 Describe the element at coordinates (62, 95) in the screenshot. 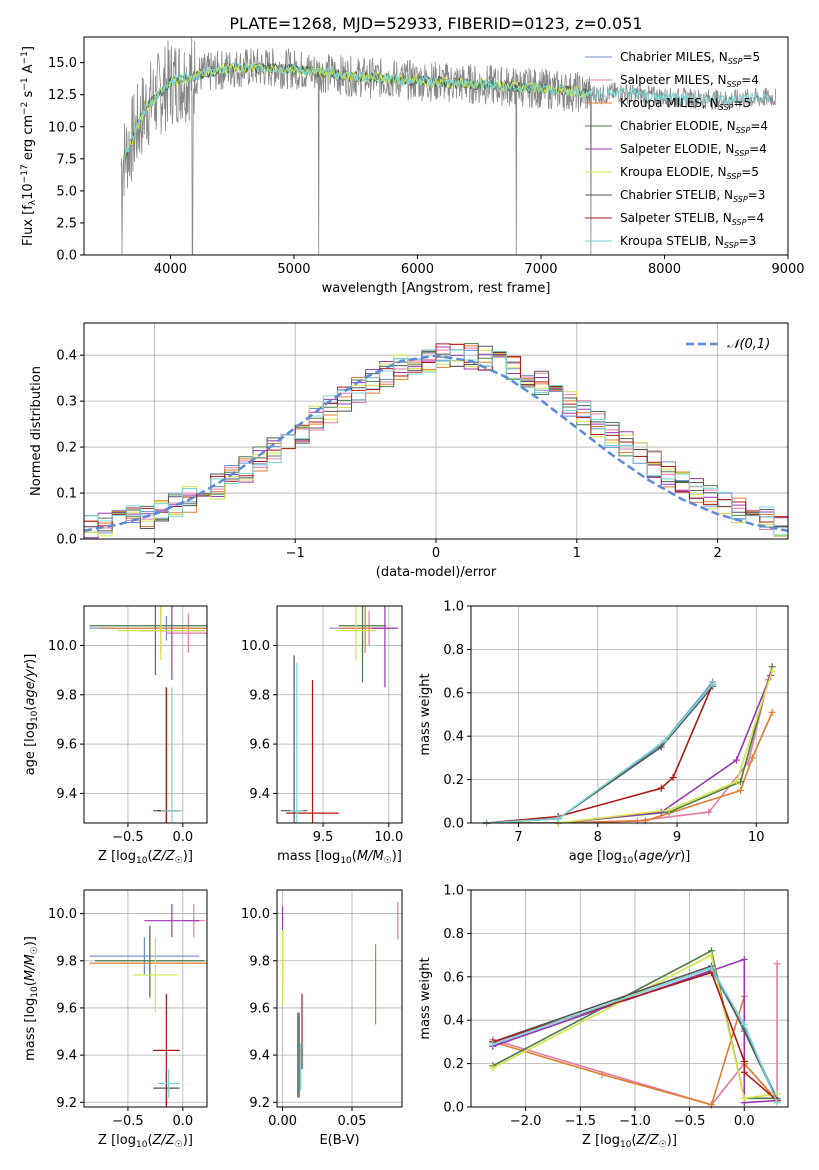

I see `y-tick-label: 12.5` at that location.